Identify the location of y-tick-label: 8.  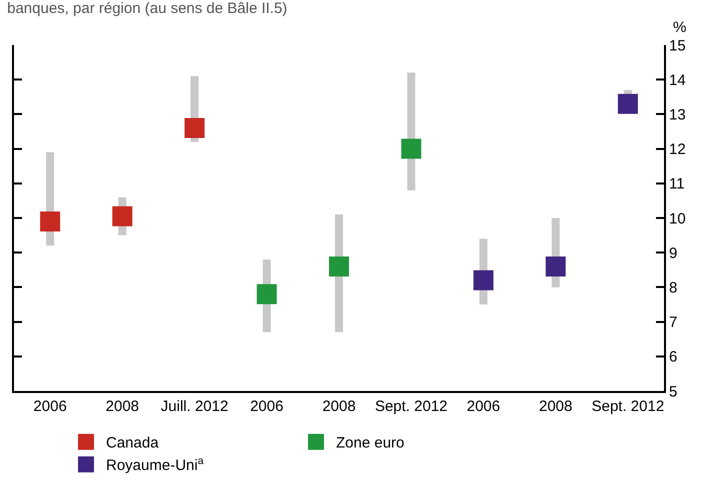
(673, 287).